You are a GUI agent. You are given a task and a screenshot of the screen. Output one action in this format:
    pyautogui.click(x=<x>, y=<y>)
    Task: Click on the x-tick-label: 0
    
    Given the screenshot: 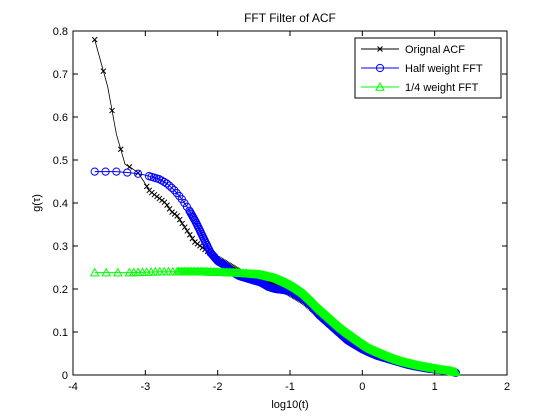 What is the action you would take?
    pyautogui.click(x=362, y=387)
    